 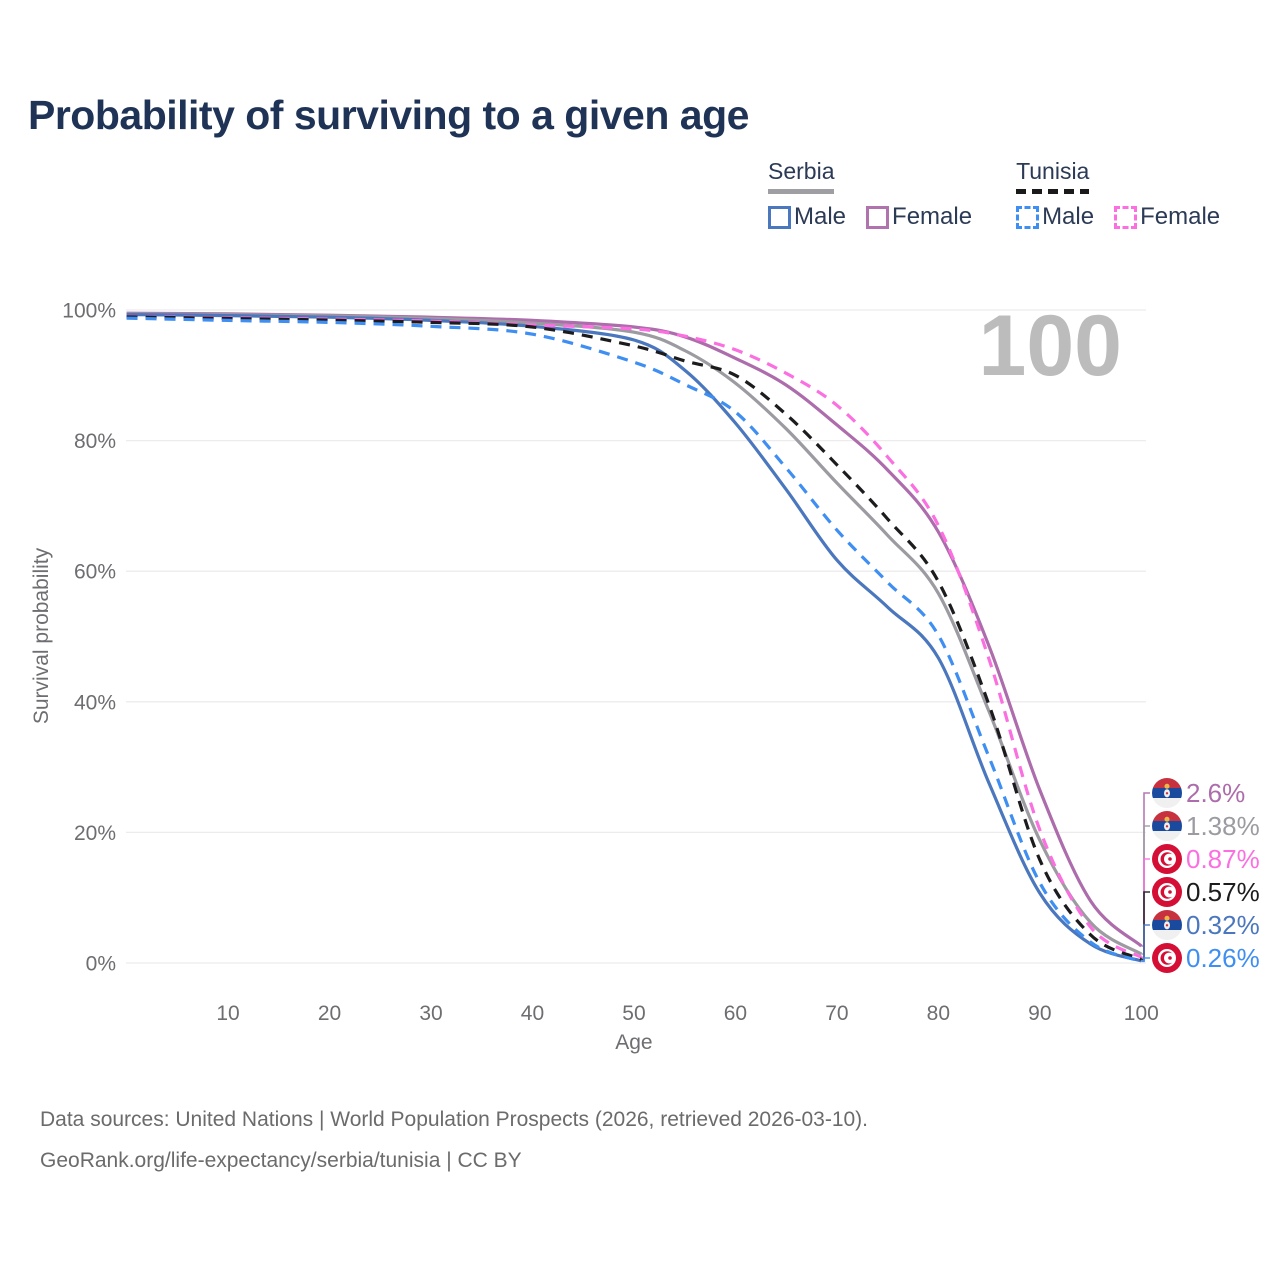 What do you see at coordinates (532, 1013) in the screenshot?
I see `x-axis-tick-label: 40` at bounding box center [532, 1013].